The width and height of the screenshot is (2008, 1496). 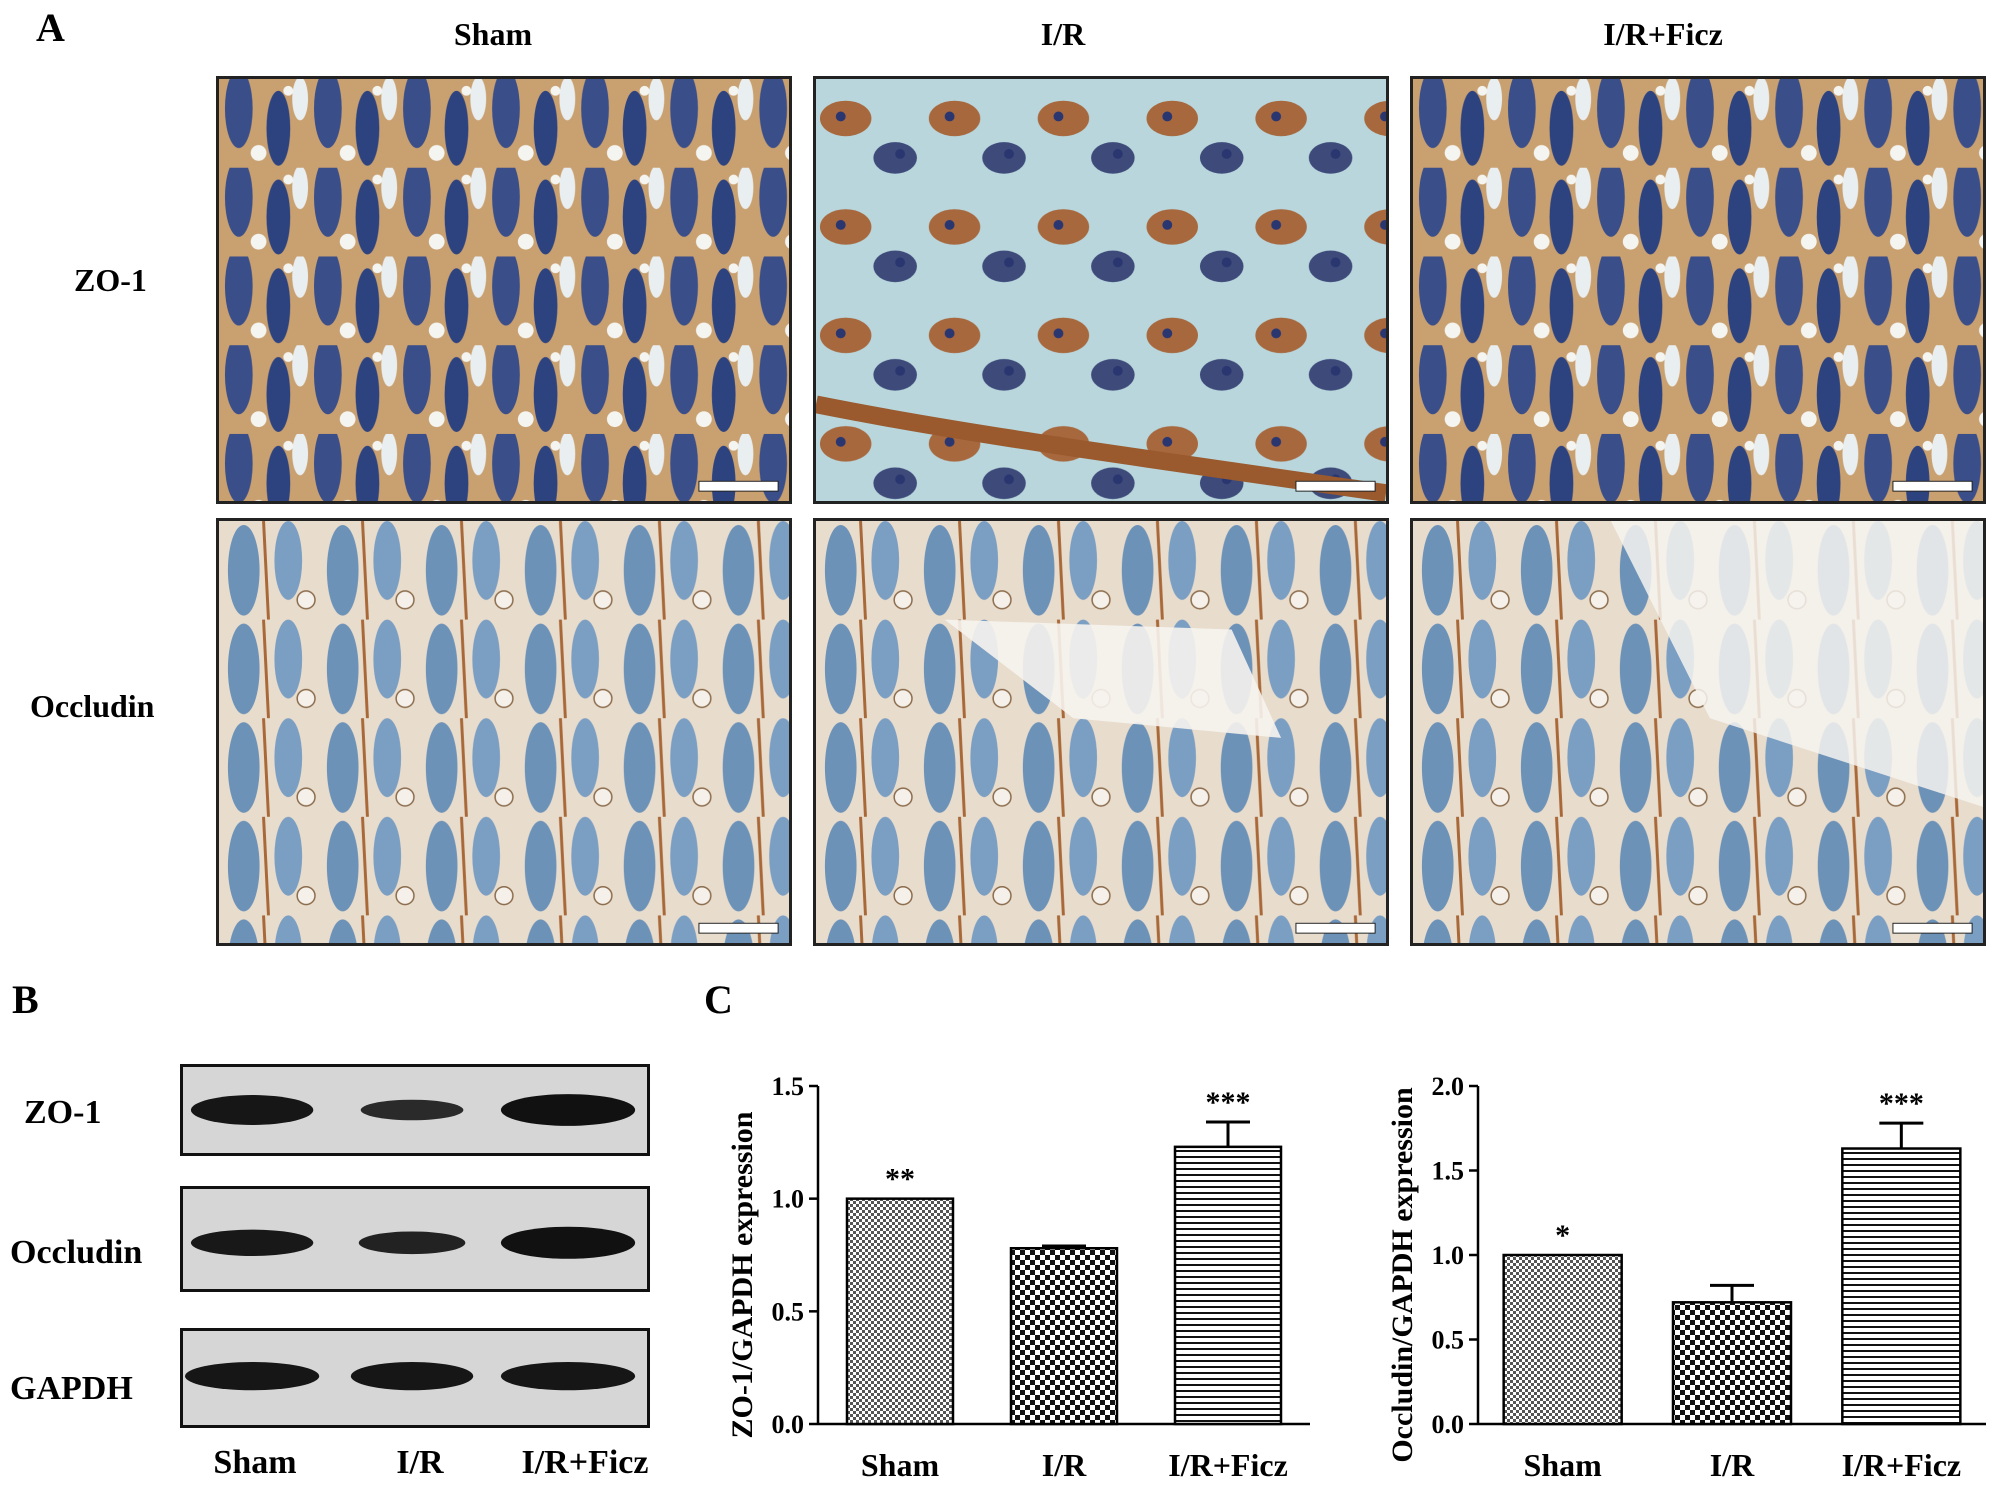 I want to click on blot-band-gapdh-sham, so click(x=252, y=1376).